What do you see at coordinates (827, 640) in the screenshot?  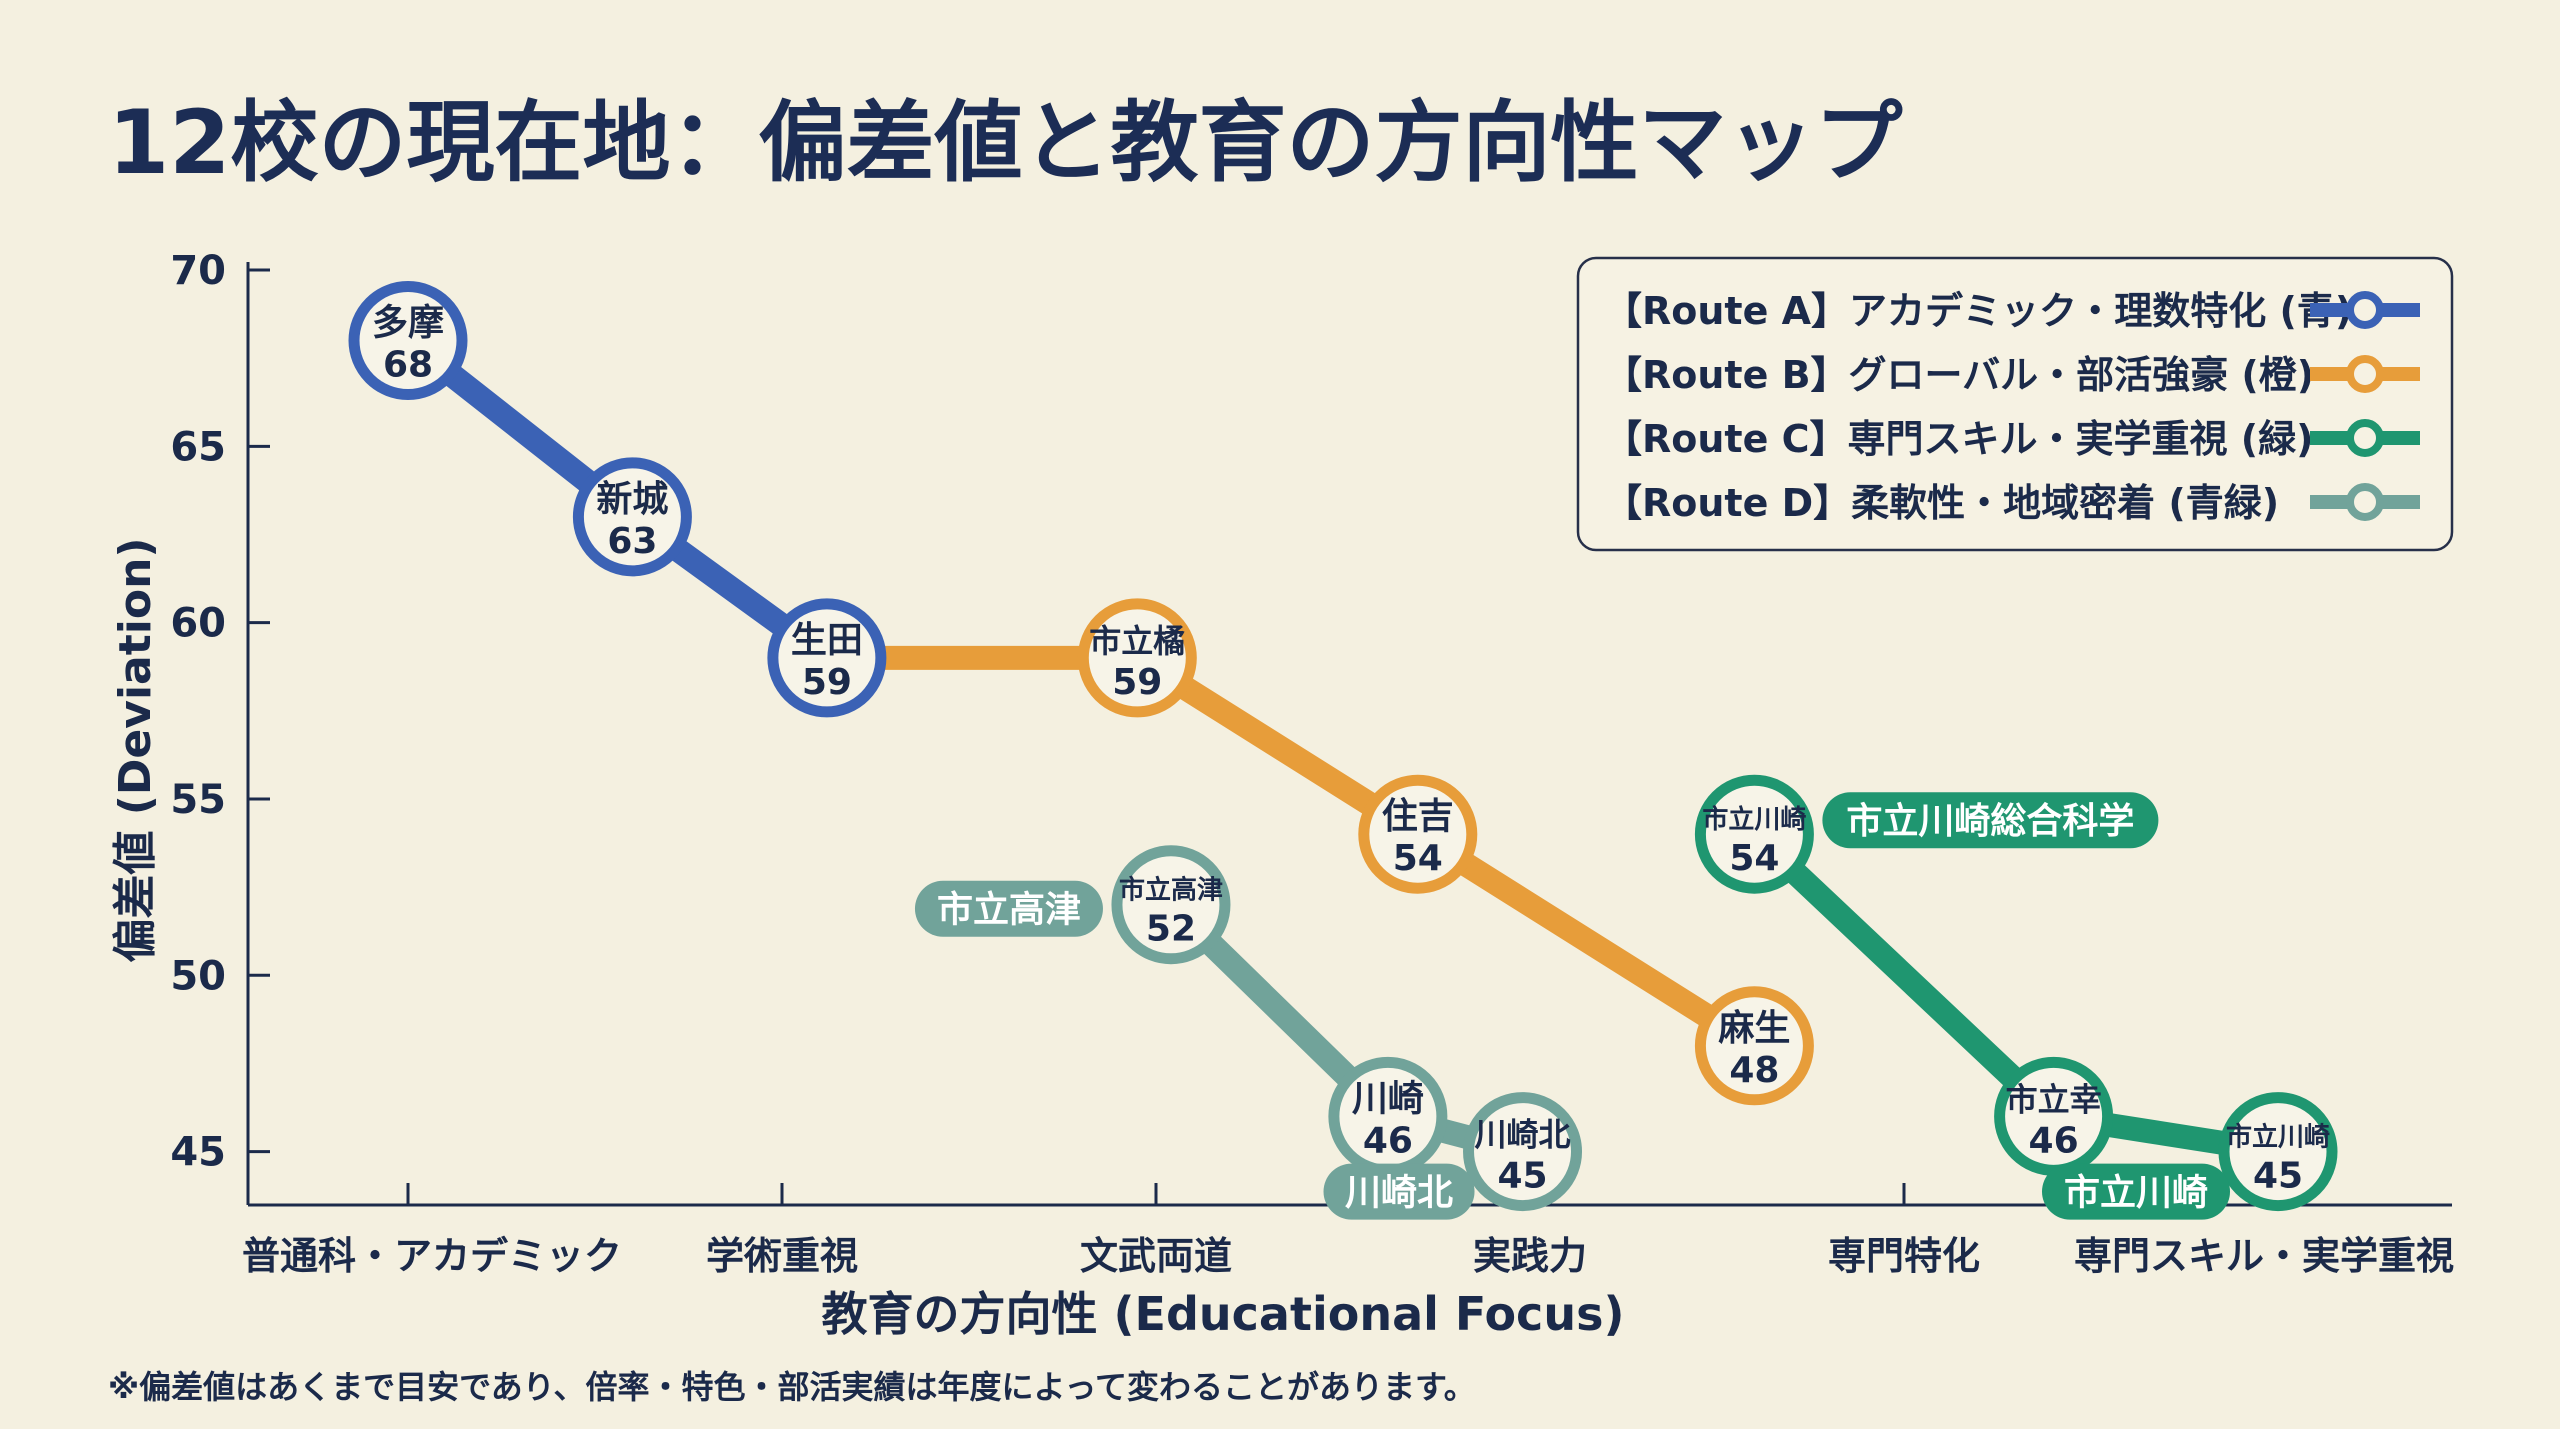 I see `node-school-name: 生田` at bounding box center [827, 640].